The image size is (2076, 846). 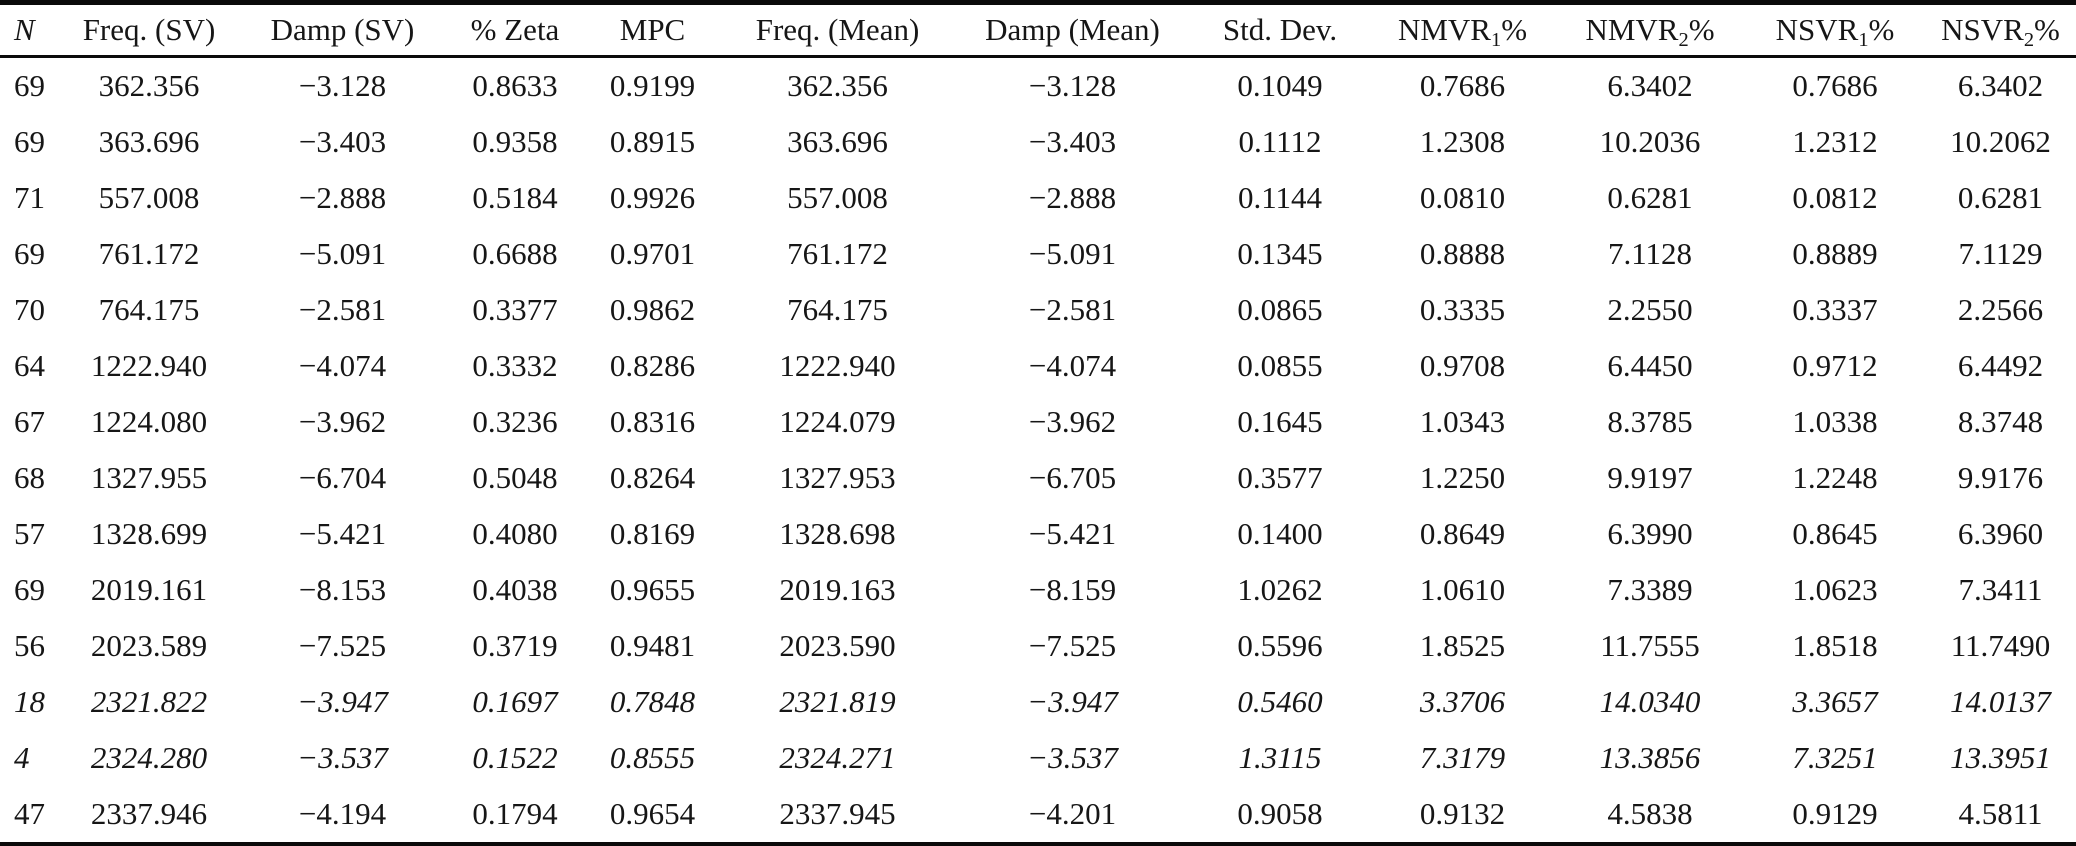 I want to click on table-cell: 67, so click(x=29, y=421).